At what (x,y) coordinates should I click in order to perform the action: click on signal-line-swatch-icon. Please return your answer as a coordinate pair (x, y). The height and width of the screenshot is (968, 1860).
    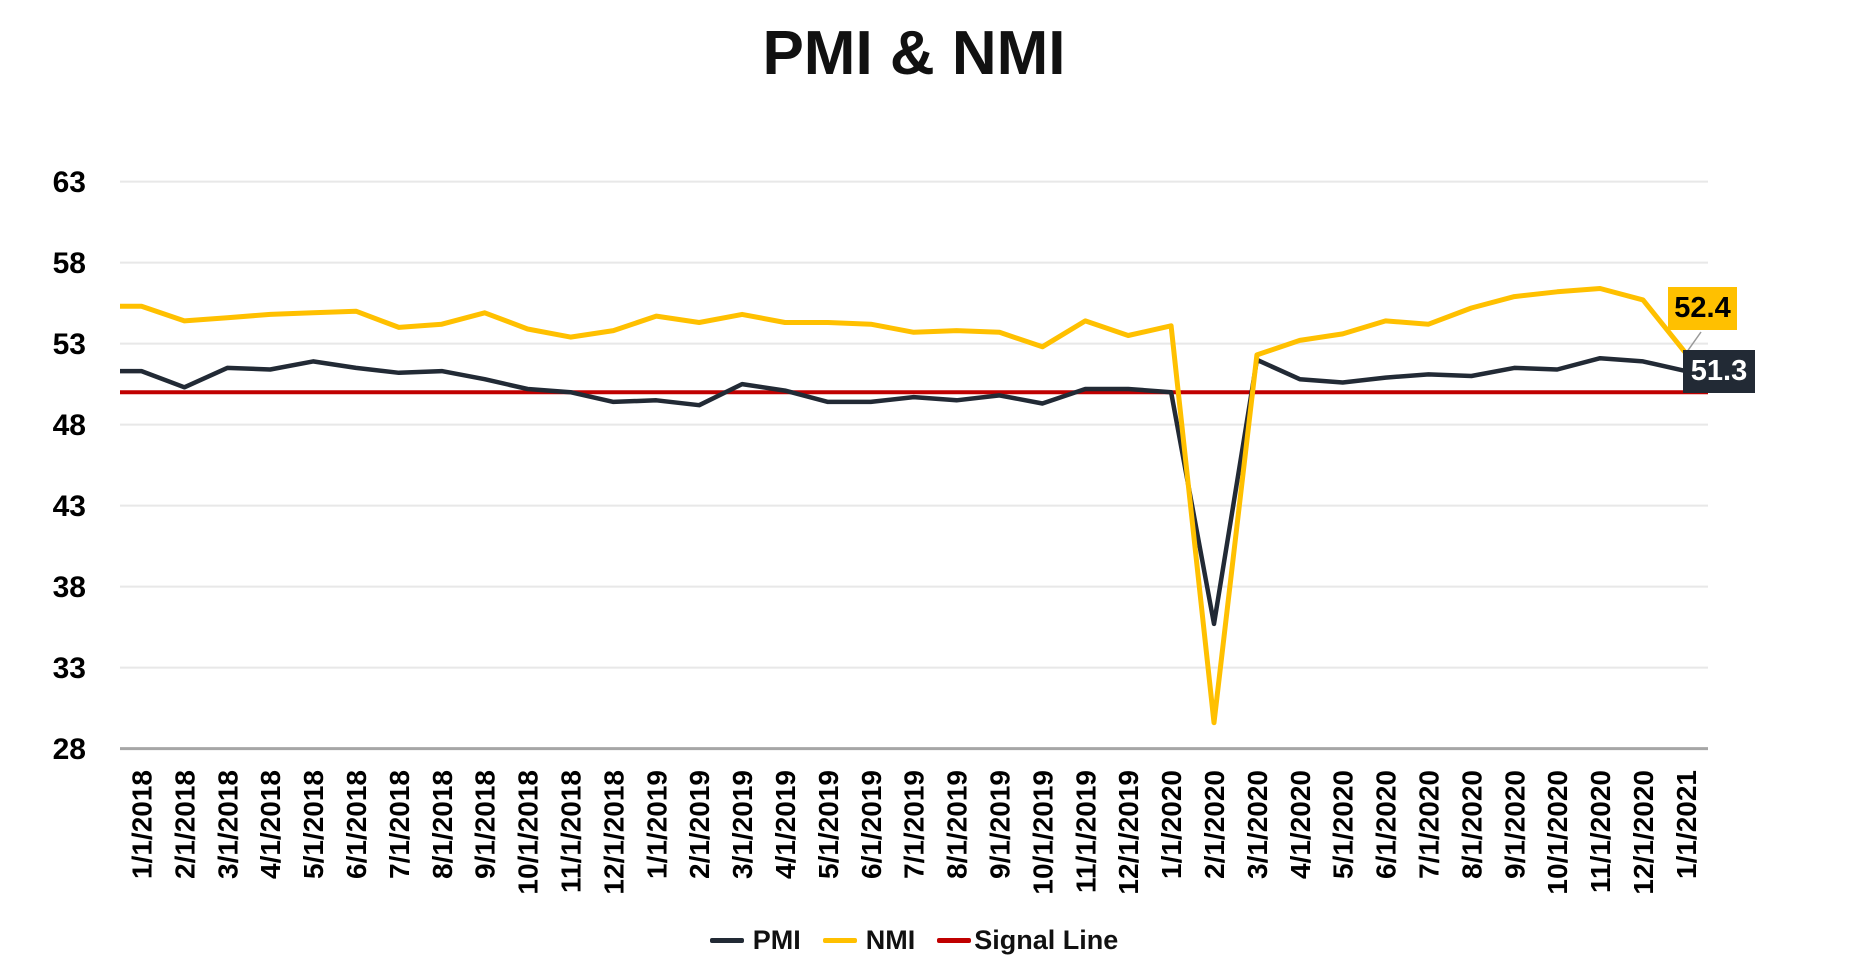
    Looking at the image, I should click on (954, 940).